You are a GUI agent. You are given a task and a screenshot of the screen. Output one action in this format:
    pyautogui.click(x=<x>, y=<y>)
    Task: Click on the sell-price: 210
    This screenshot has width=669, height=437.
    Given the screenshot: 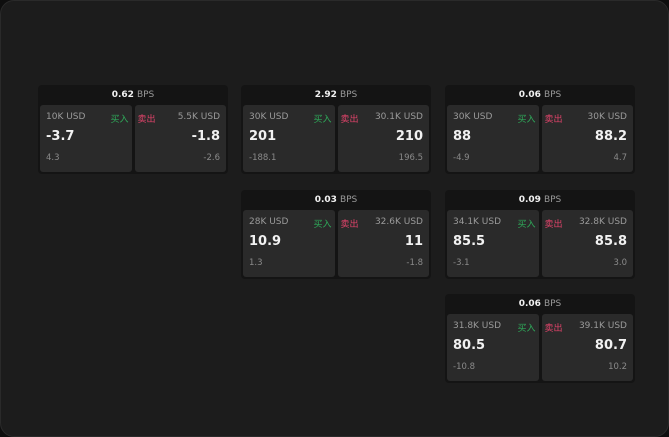 What is the action you would take?
    pyautogui.click(x=409, y=136)
    